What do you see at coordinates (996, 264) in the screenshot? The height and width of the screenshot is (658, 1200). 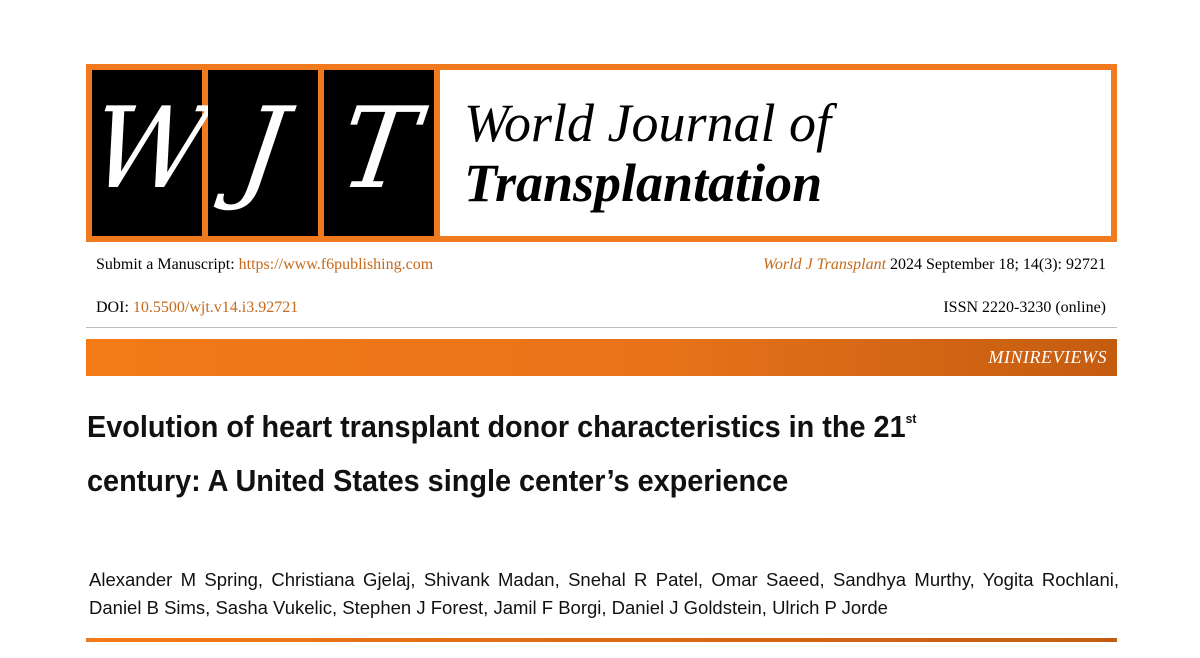 I see `issue-info: 2024 September 18; 14(3): 92721` at bounding box center [996, 264].